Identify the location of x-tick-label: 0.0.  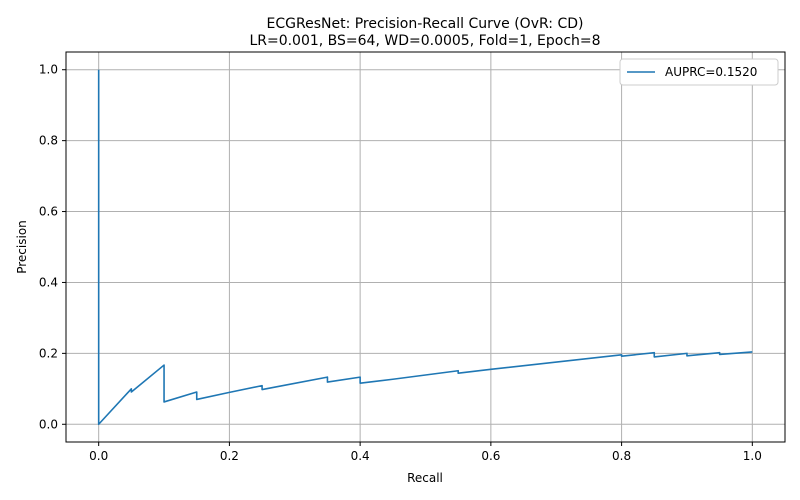
(98, 456).